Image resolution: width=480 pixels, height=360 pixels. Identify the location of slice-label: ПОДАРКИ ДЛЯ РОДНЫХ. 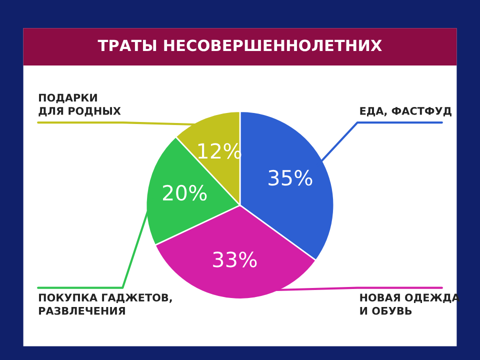
(79, 105).